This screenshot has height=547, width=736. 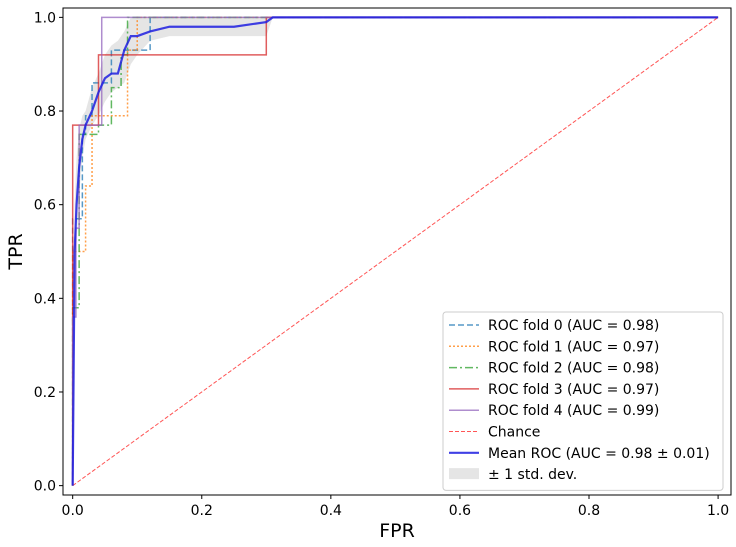 What do you see at coordinates (396, 507) in the screenshot?
I see `x-ticks: 0.0 0.2 0.4 0.6 0.8 1.0` at bounding box center [396, 507].